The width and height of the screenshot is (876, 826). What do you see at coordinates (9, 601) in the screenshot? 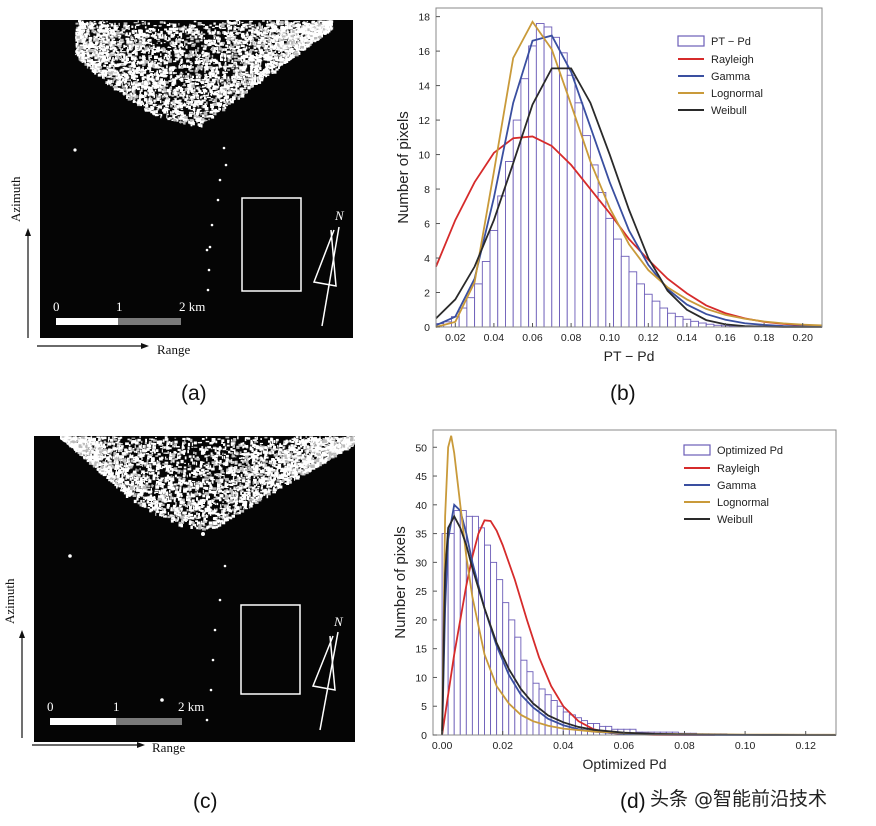
I see `azimuth-label-c: Azimuth` at bounding box center [9, 601].